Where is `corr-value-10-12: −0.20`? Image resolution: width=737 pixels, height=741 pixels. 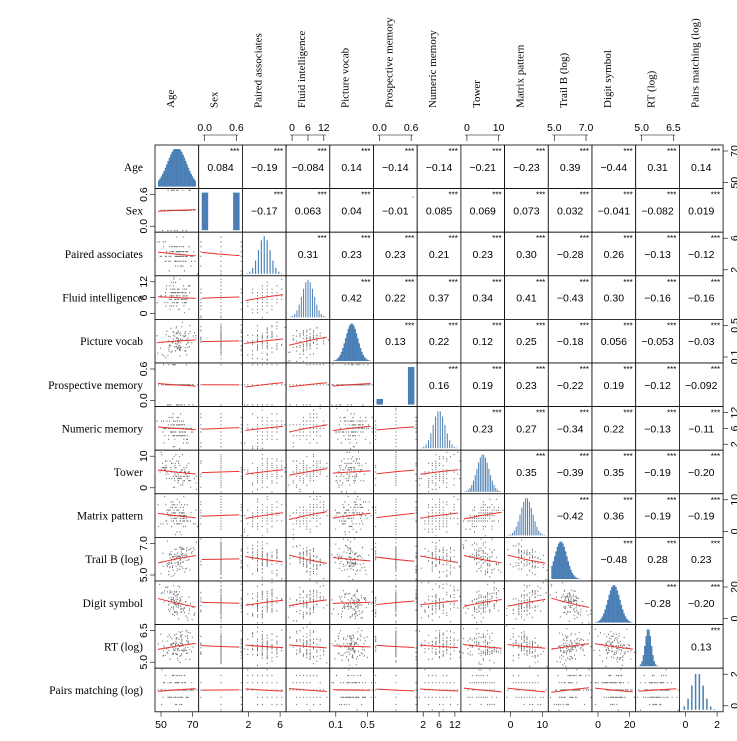 corr-value-10-12: −0.20 is located at coordinates (701, 604).